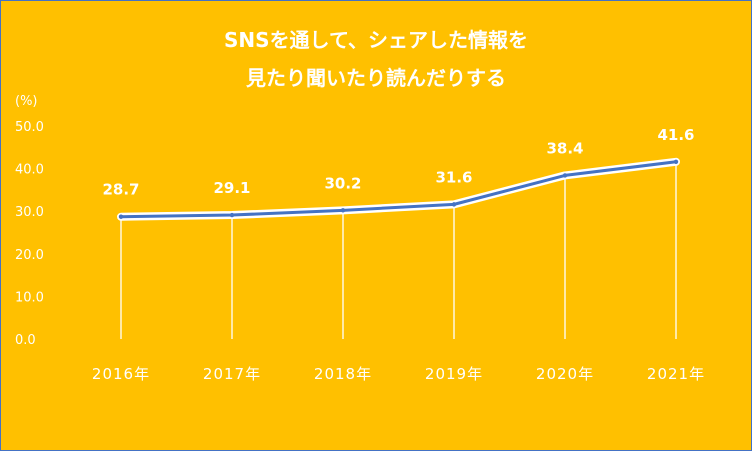 The width and height of the screenshot is (752, 451). What do you see at coordinates (29, 297) in the screenshot?
I see `y-tick-label: 10.0` at bounding box center [29, 297].